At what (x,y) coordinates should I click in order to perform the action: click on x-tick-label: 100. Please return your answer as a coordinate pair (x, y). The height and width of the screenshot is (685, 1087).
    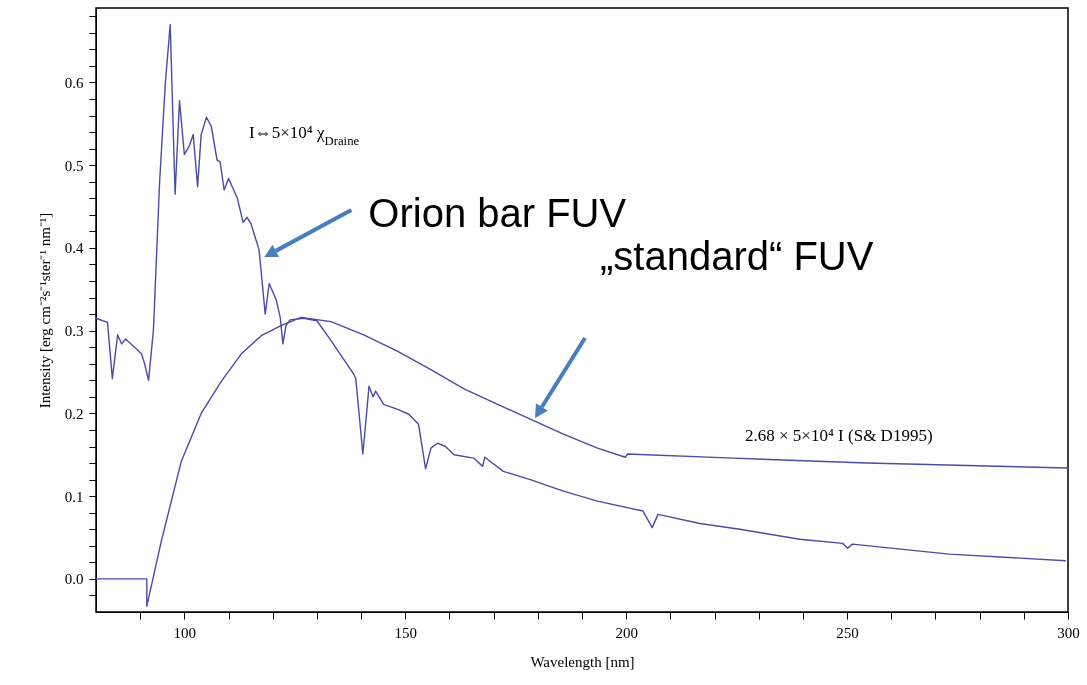
    Looking at the image, I should click on (185, 632).